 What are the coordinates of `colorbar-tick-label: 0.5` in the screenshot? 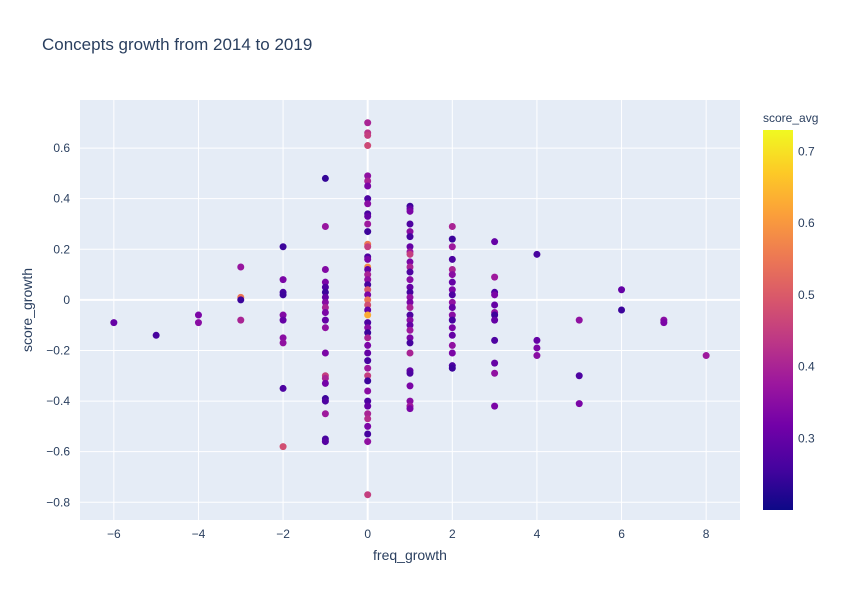 It's located at (806, 295).